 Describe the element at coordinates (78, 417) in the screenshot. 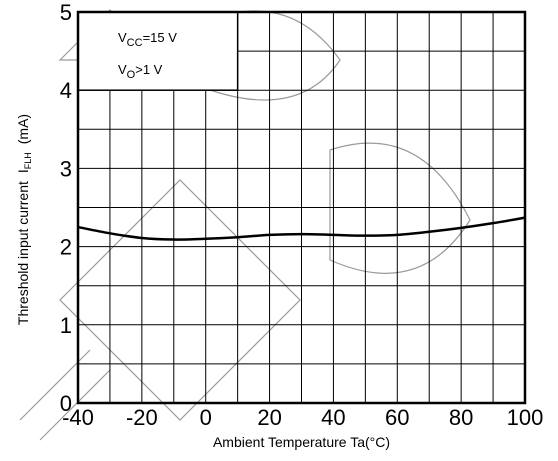

I see `x-tick-label: -40` at that location.